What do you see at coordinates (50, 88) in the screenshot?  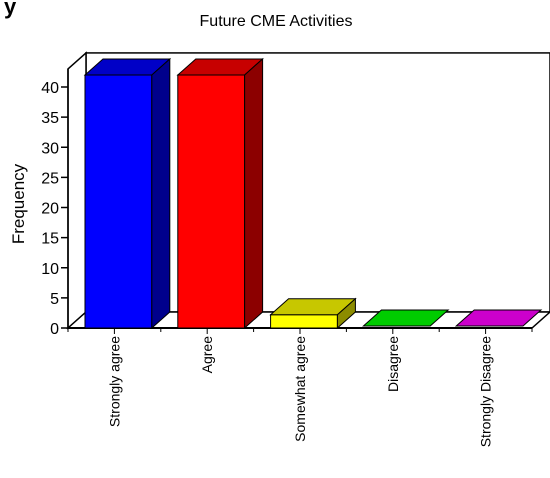 I see `y-tick-label: 40` at bounding box center [50, 88].